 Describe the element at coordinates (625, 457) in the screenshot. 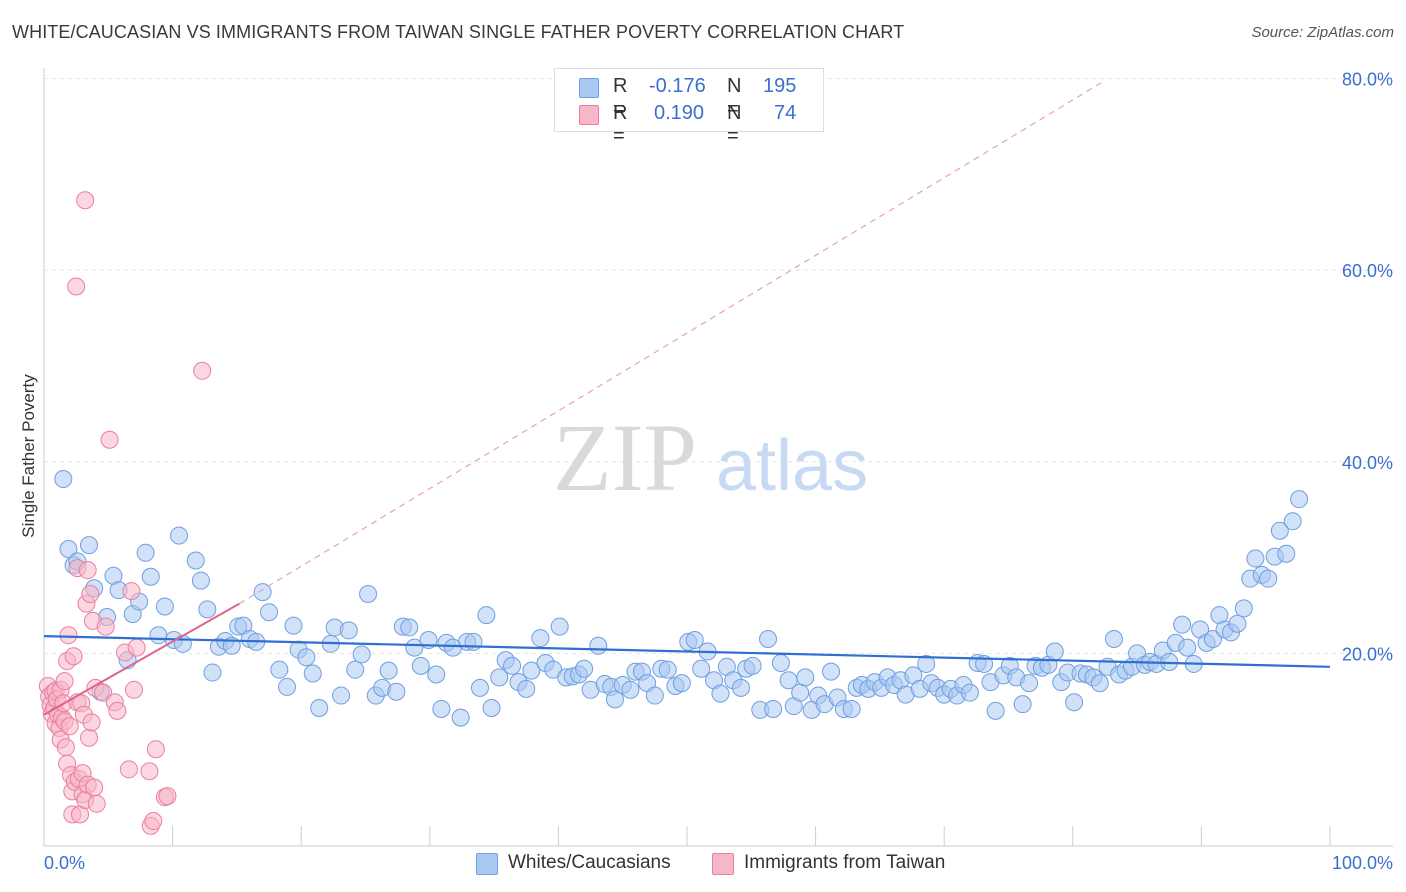

I see `watermark-zip: ZIP` at that location.